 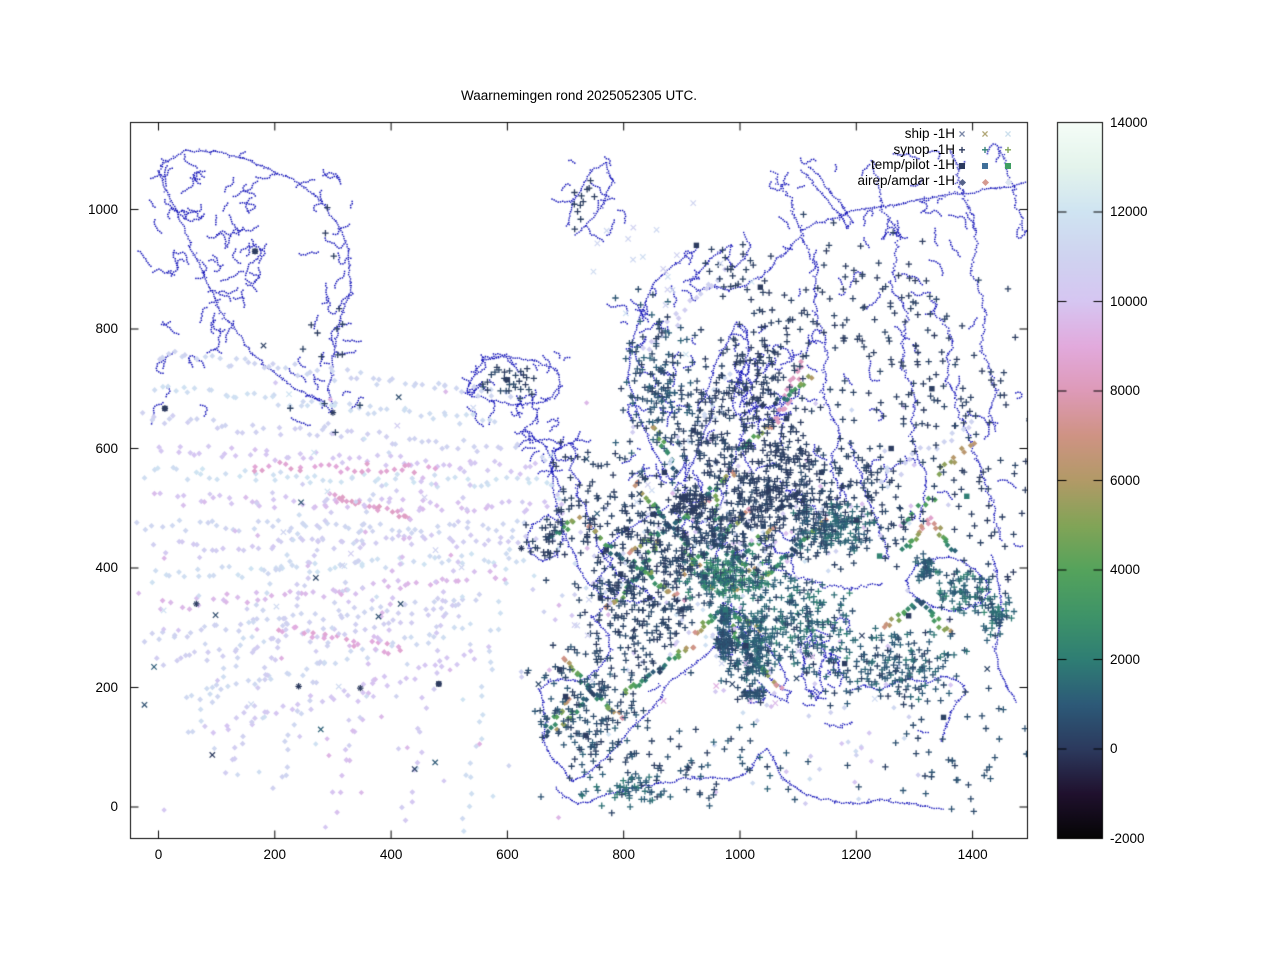 I want to click on y-tick-label: 600, so click(x=106, y=448).